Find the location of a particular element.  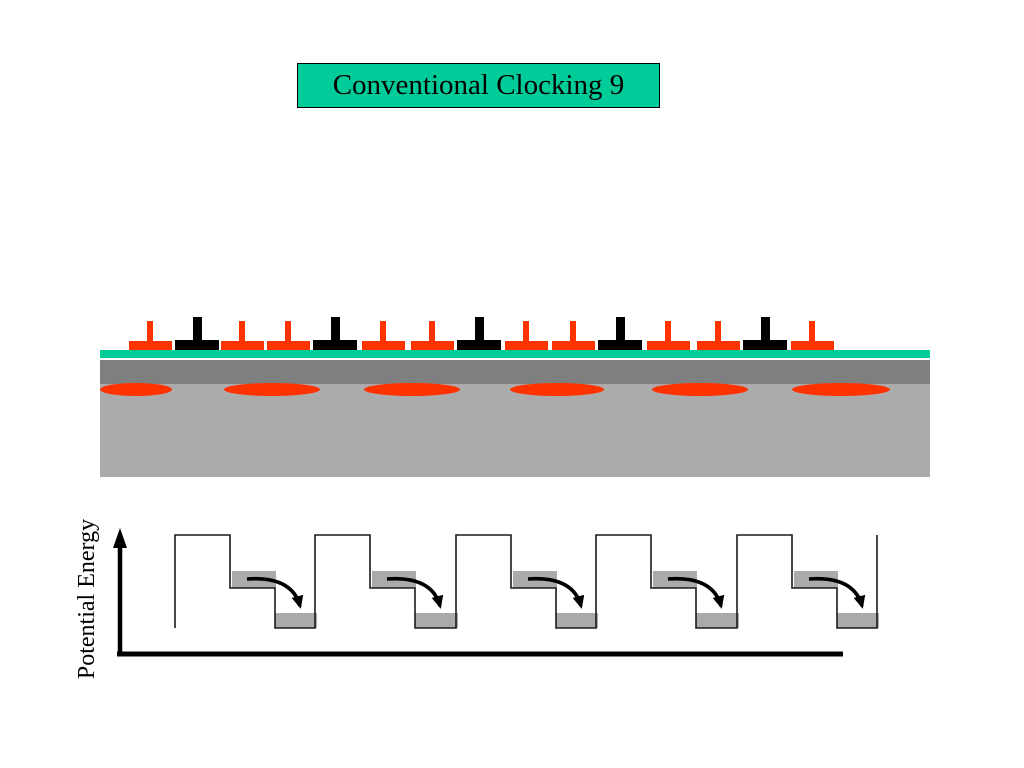

slide-title-box: Conventional Clocking 9 is located at coordinates (478, 85).